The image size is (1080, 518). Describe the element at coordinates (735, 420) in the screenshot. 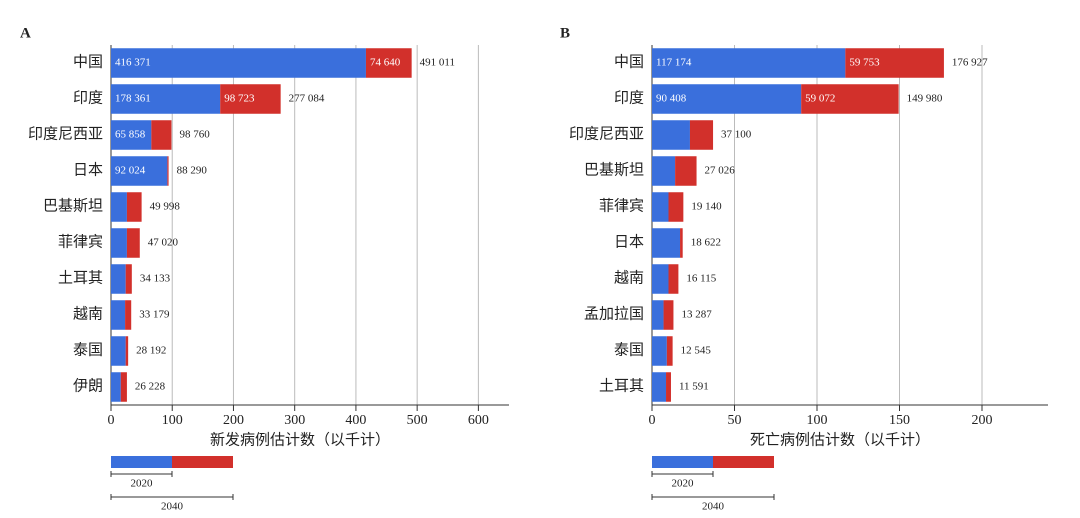

I see `x-tick-label: 50` at that location.